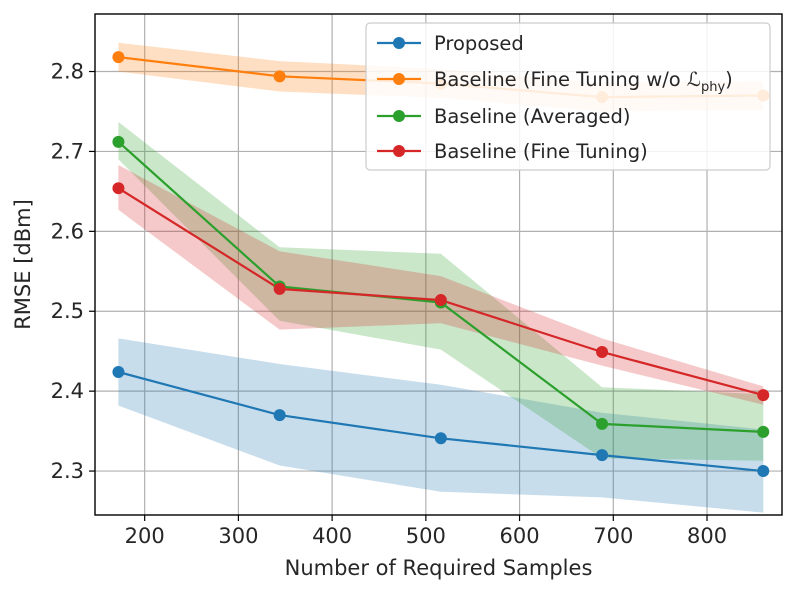 The image size is (793, 592). Describe the element at coordinates (238, 536) in the screenshot. I see `x-tick-label: 300` at that location.